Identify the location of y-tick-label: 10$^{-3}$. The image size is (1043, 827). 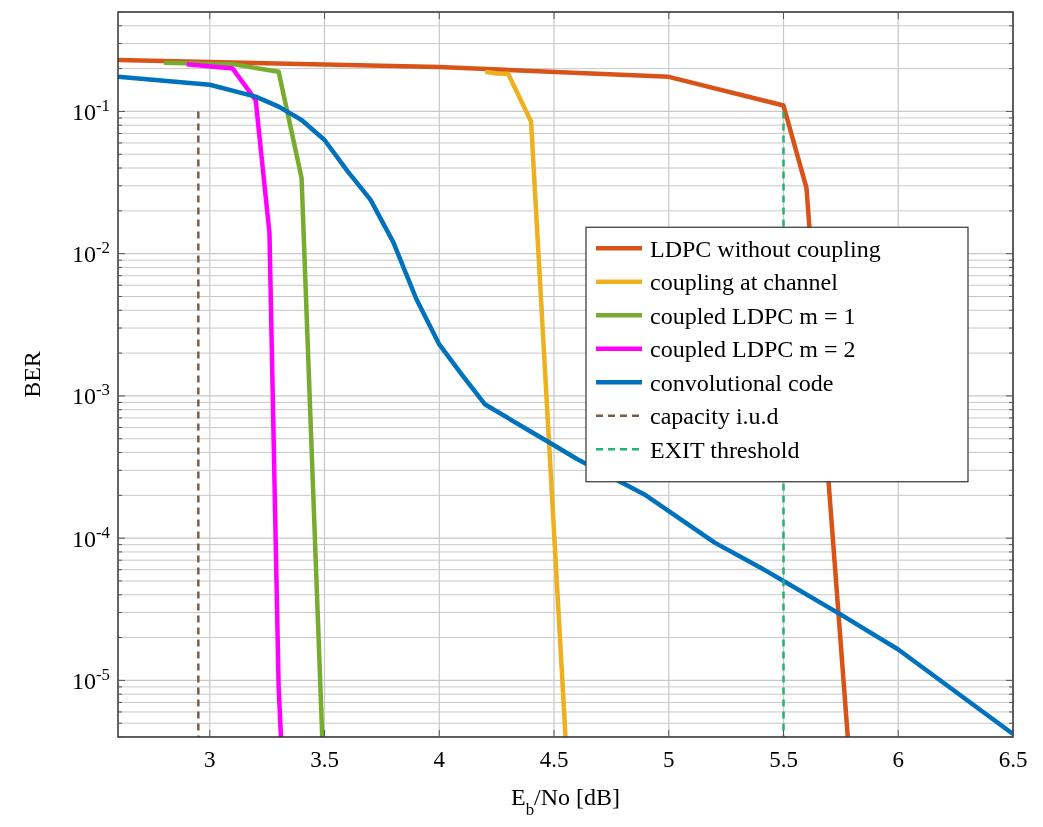
(91, 394).